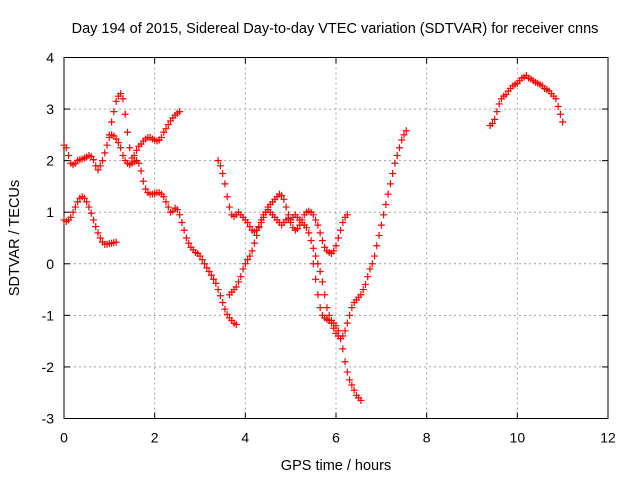  I want to click on x-tick-label: 0, so click(64, 438).